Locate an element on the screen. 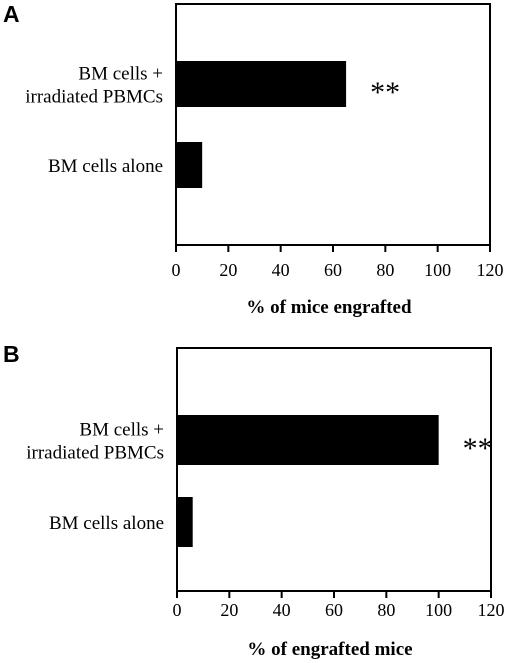  panel-letter: A is located at coordinates (11, 14).